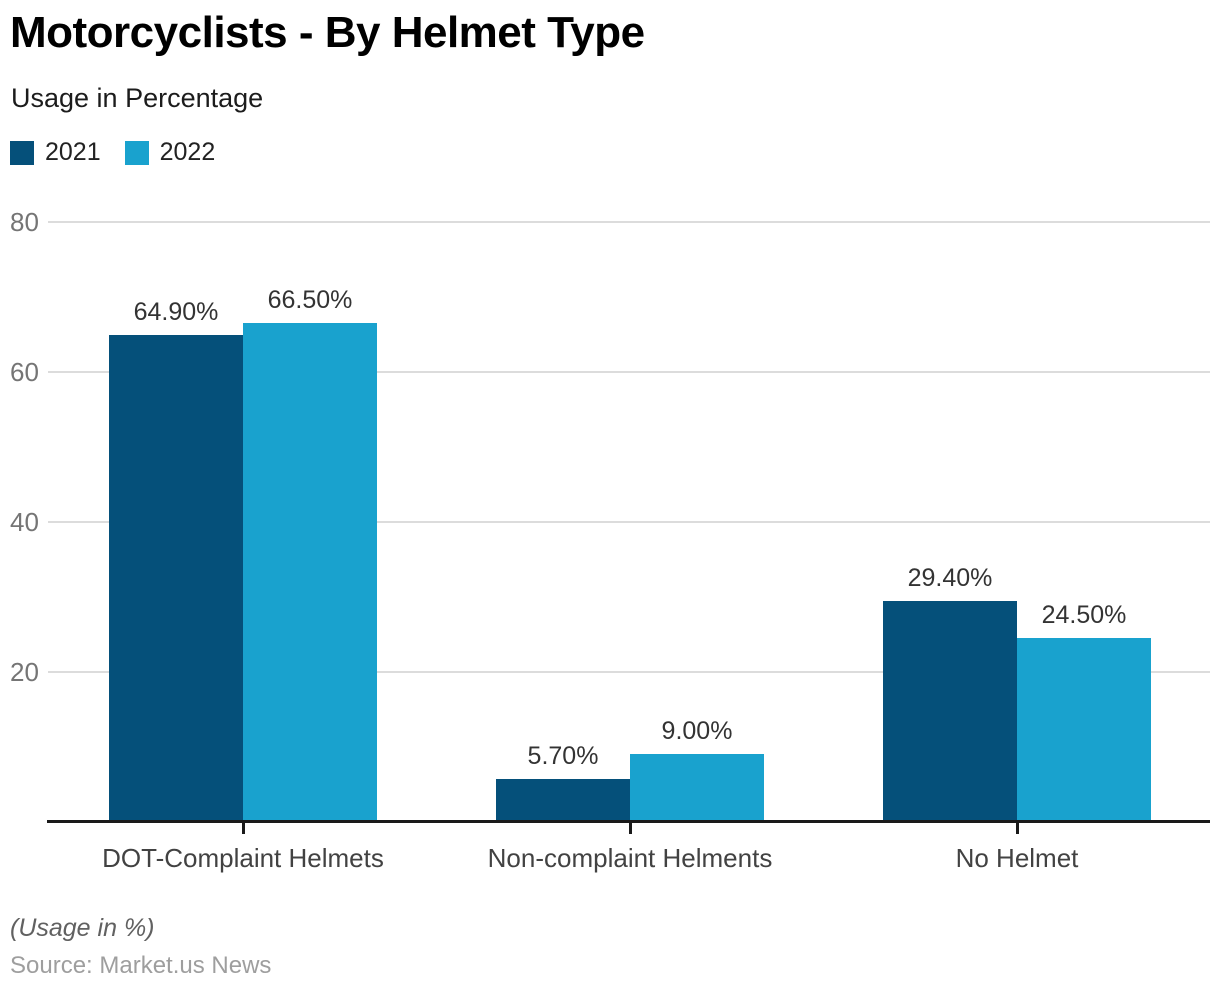 This screenshot has height=992, width=1220. What do you see at coordinates (112, 152) in the screenshot?
I see `legend: 2021 2022` at bounding box center [112, 152].